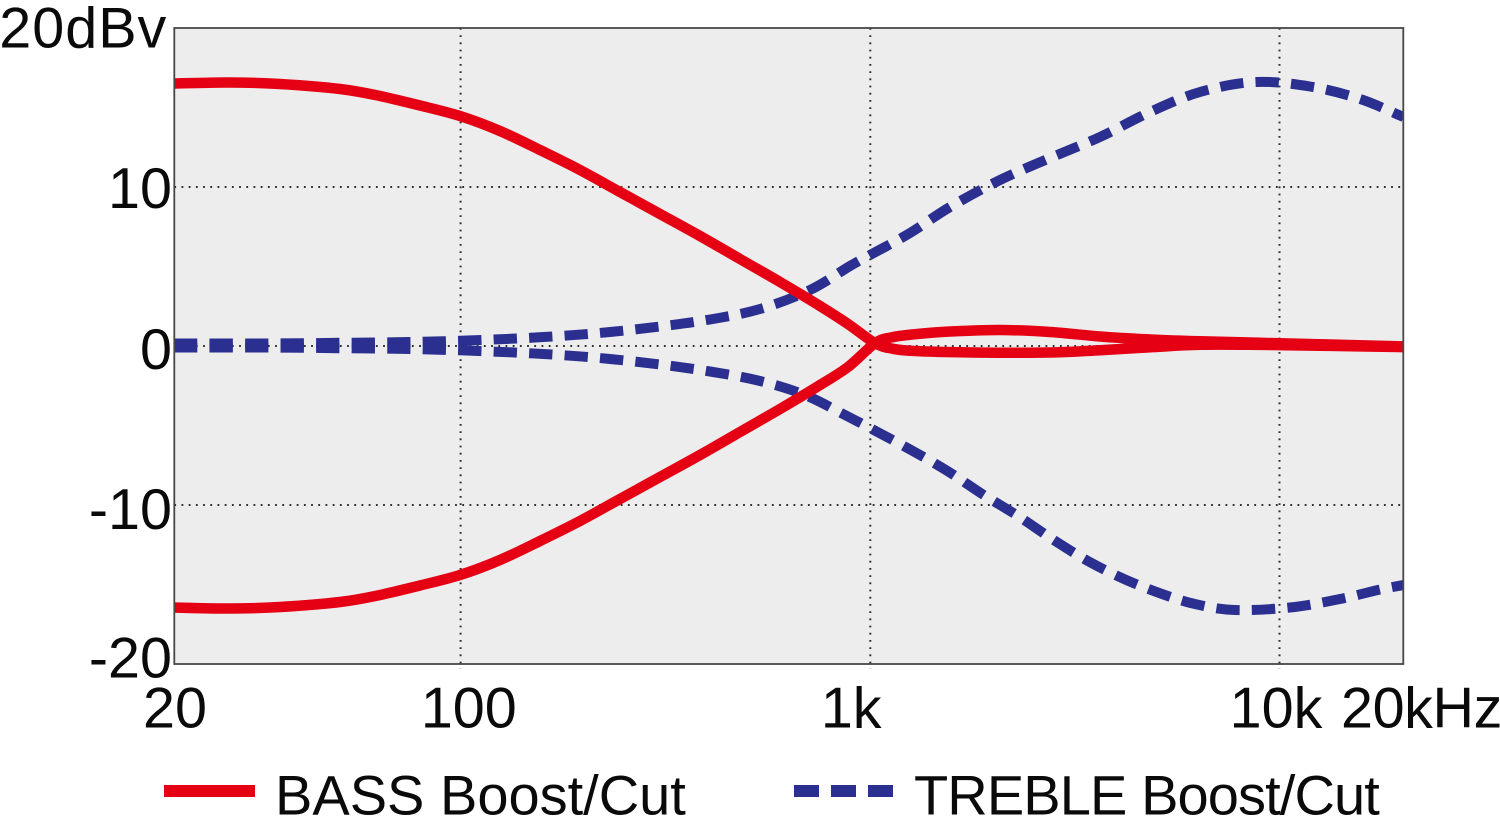 The image size is (1500, 833). What do you see at coordinates (1420, 709) in the screenshot?
I see `svg-text: 20kHz` at bounding box center [1420, 709].